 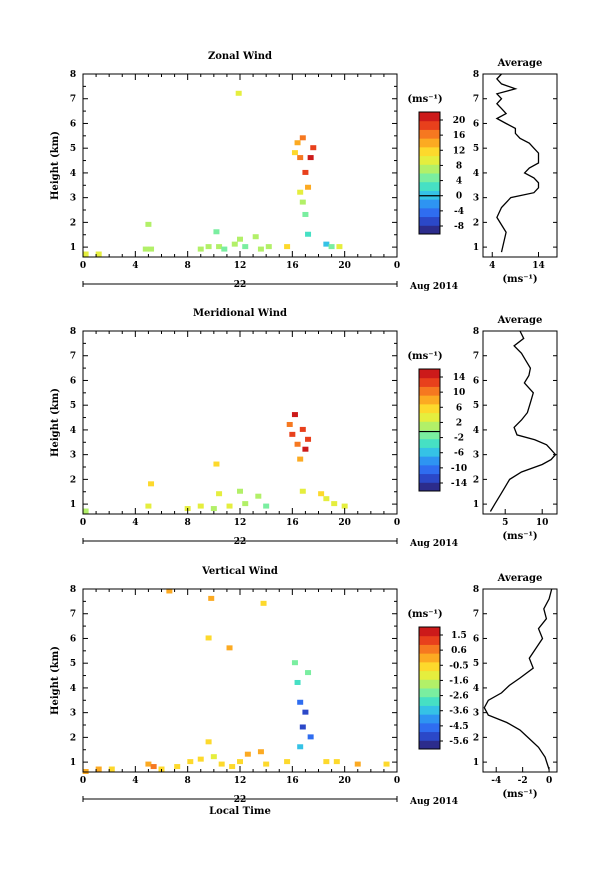 I want to click on profile-y-tick-label: 7, so click(x=476, y=100).